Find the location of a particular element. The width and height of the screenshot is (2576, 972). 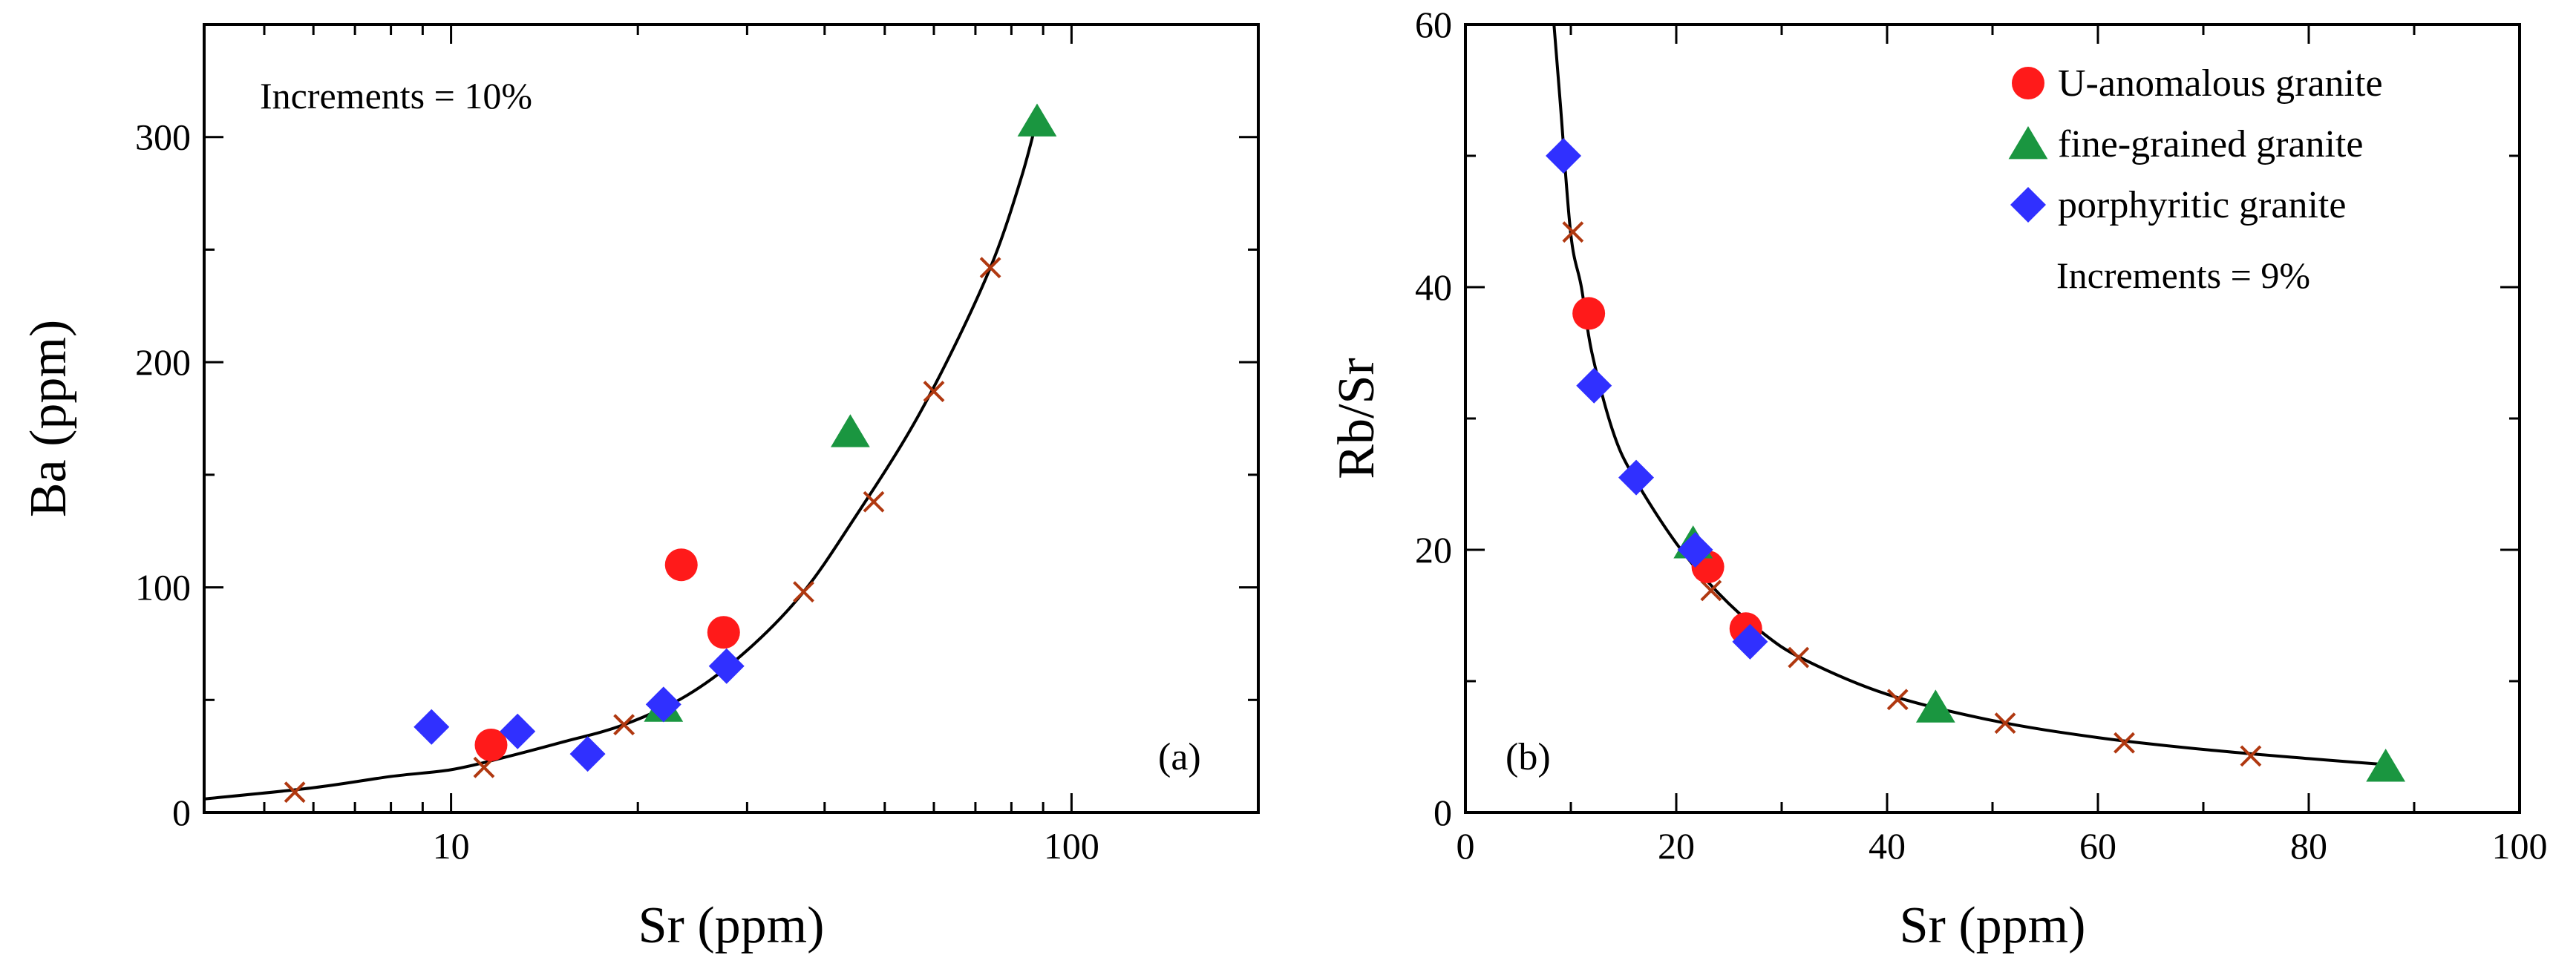

legend-circle-icon is located at coordinates (2028, 83).